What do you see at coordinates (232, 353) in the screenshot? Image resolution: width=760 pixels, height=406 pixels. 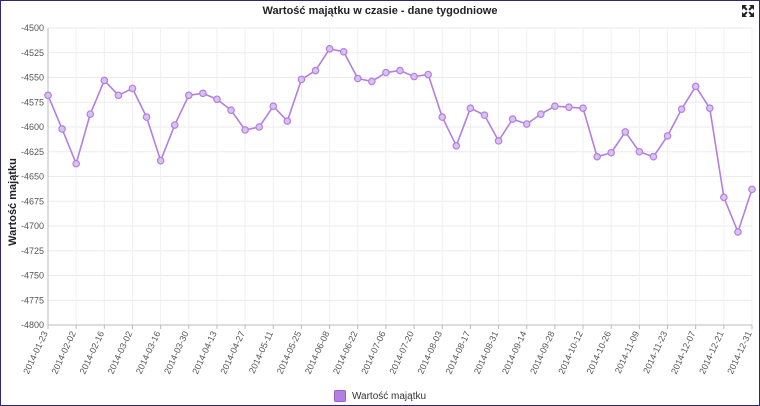 I see `x-tick-label: 2014-04-27` at bounding box center [232, 353].